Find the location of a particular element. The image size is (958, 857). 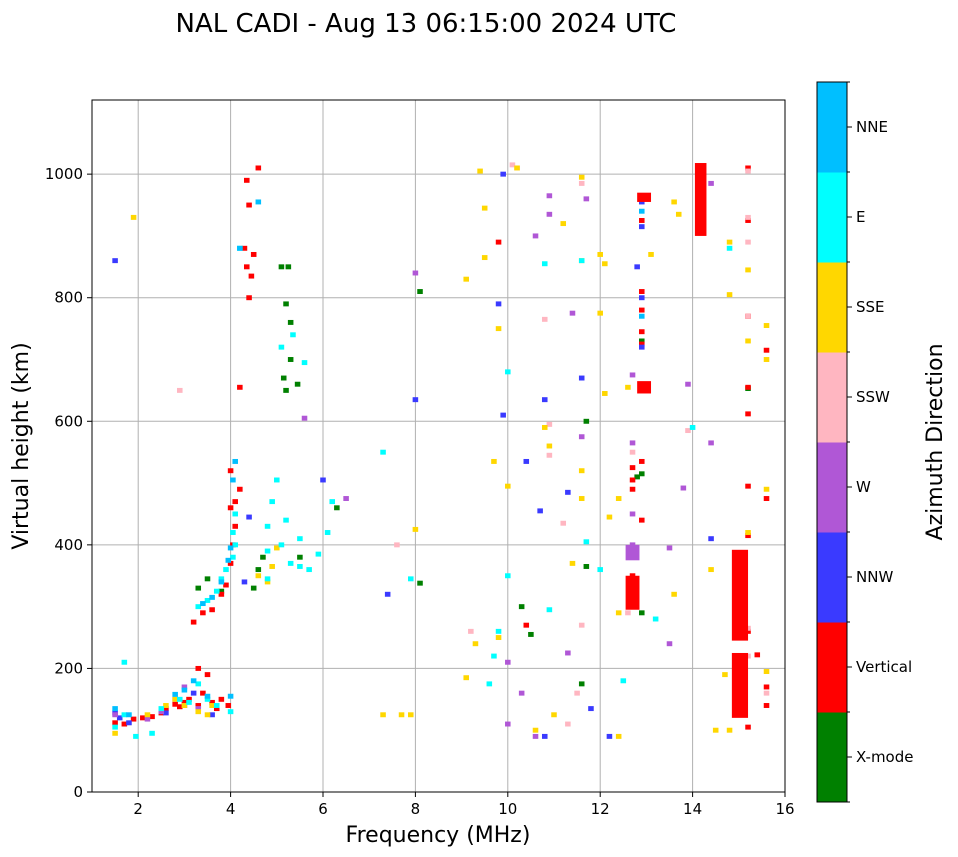

y-tick-label: 800 is located at coordinates (68, 298).